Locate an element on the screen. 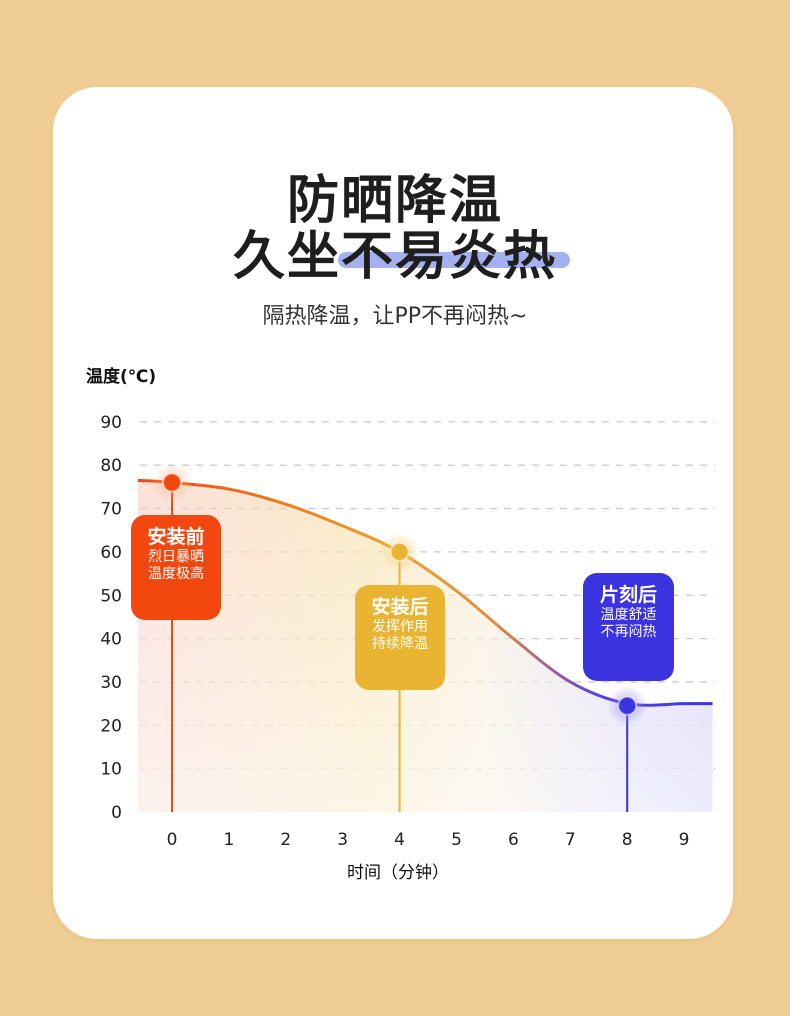 This screenshot has width=790, height=1016. y-tick-label: 20 is located at coordinates (111, 726).